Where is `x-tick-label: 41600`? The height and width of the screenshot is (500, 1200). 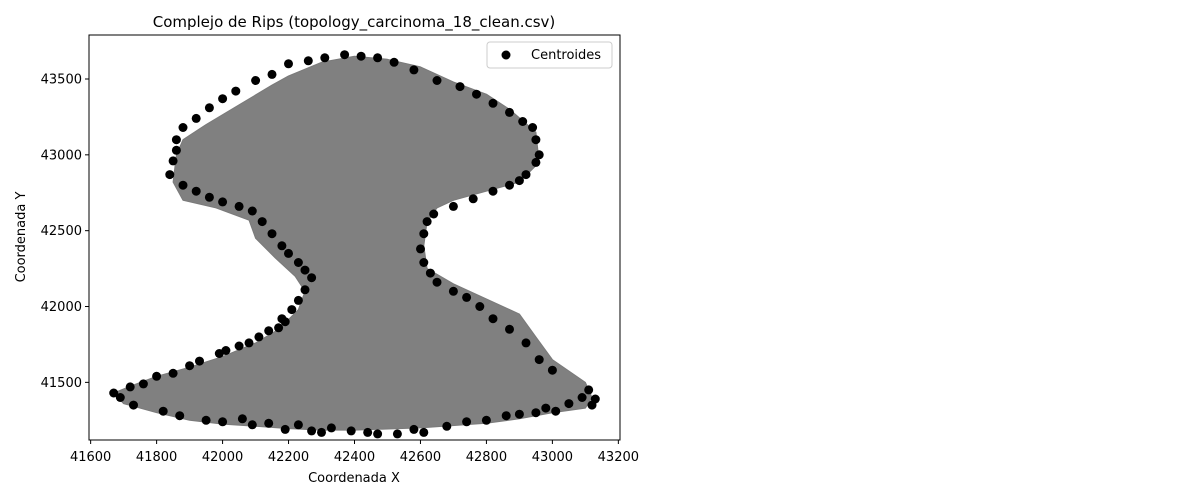 x-tick-label: 41600 is located at coordinates (90, 457).